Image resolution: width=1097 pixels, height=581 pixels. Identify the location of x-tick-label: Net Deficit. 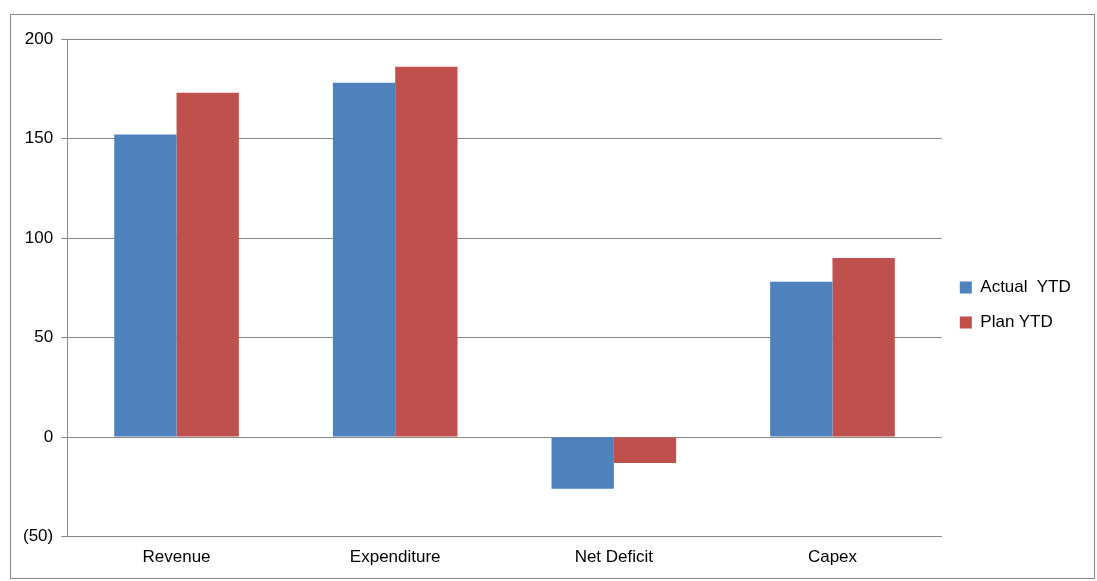
(614, 557).